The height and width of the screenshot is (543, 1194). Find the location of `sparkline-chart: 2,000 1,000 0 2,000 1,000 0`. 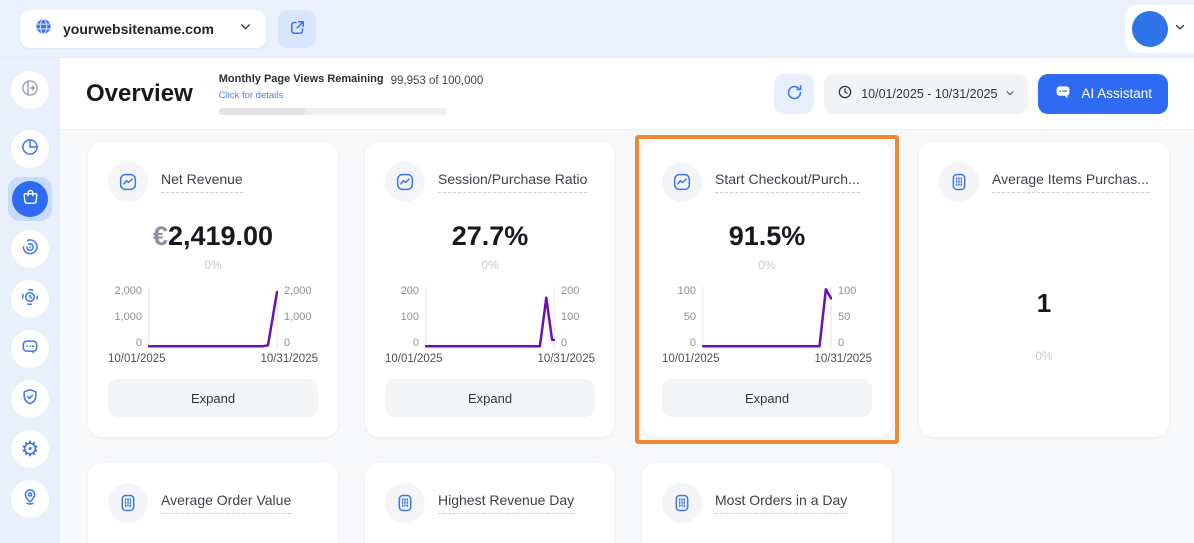

sparkline-chart: 2,000 1,000 0 2,000 1,000 0 is located at coordinates (213, 317).